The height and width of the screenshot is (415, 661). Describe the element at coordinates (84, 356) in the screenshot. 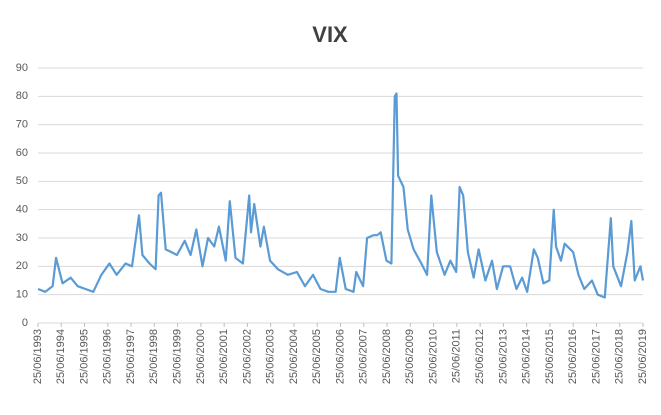

I see `x-tick-label: 25/06/1995` at that location.